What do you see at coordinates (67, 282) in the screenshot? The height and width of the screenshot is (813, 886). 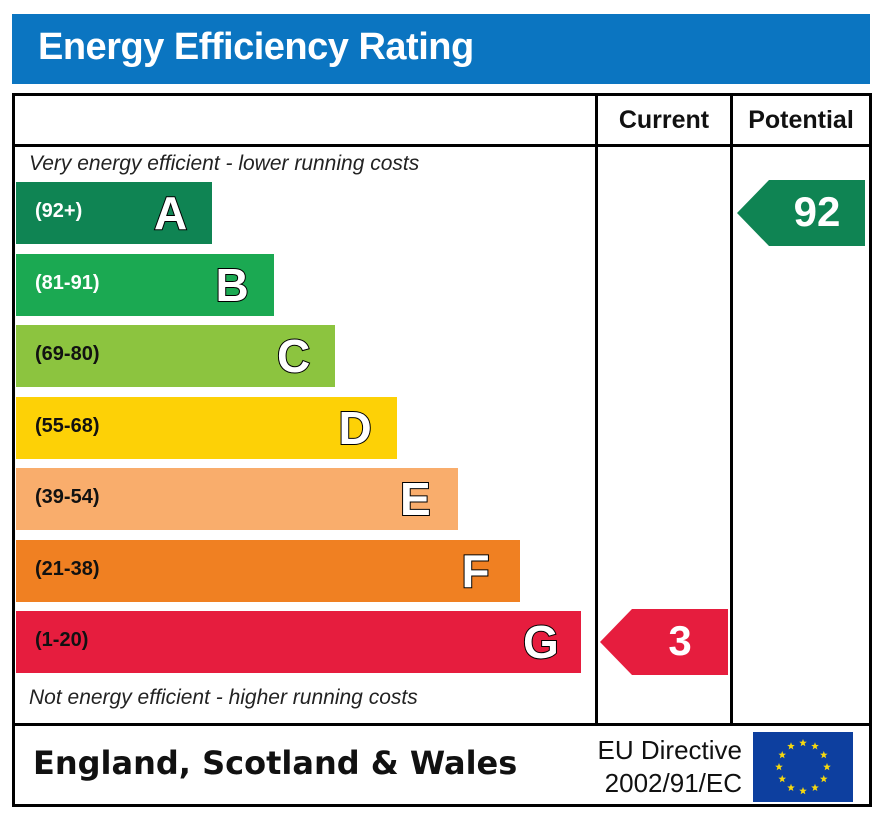 I see `band-range-label: (81-91)` at bounding box center [67, 282].